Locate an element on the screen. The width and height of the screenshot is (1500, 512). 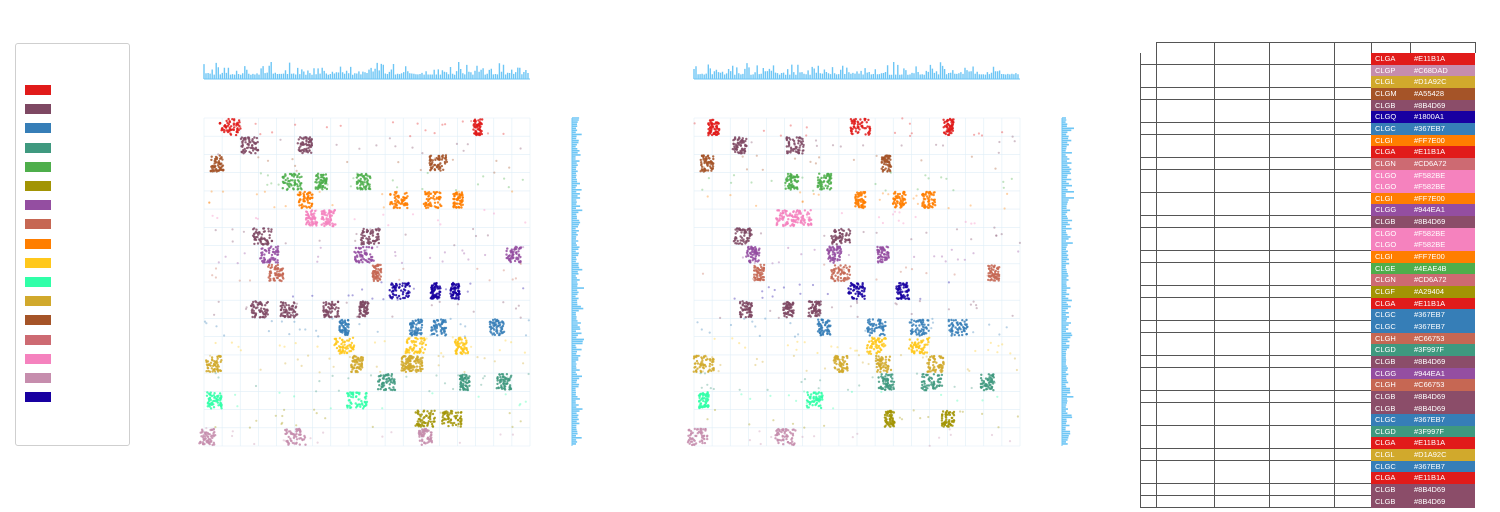
legend-swatch is located at coordinates (38, 282).